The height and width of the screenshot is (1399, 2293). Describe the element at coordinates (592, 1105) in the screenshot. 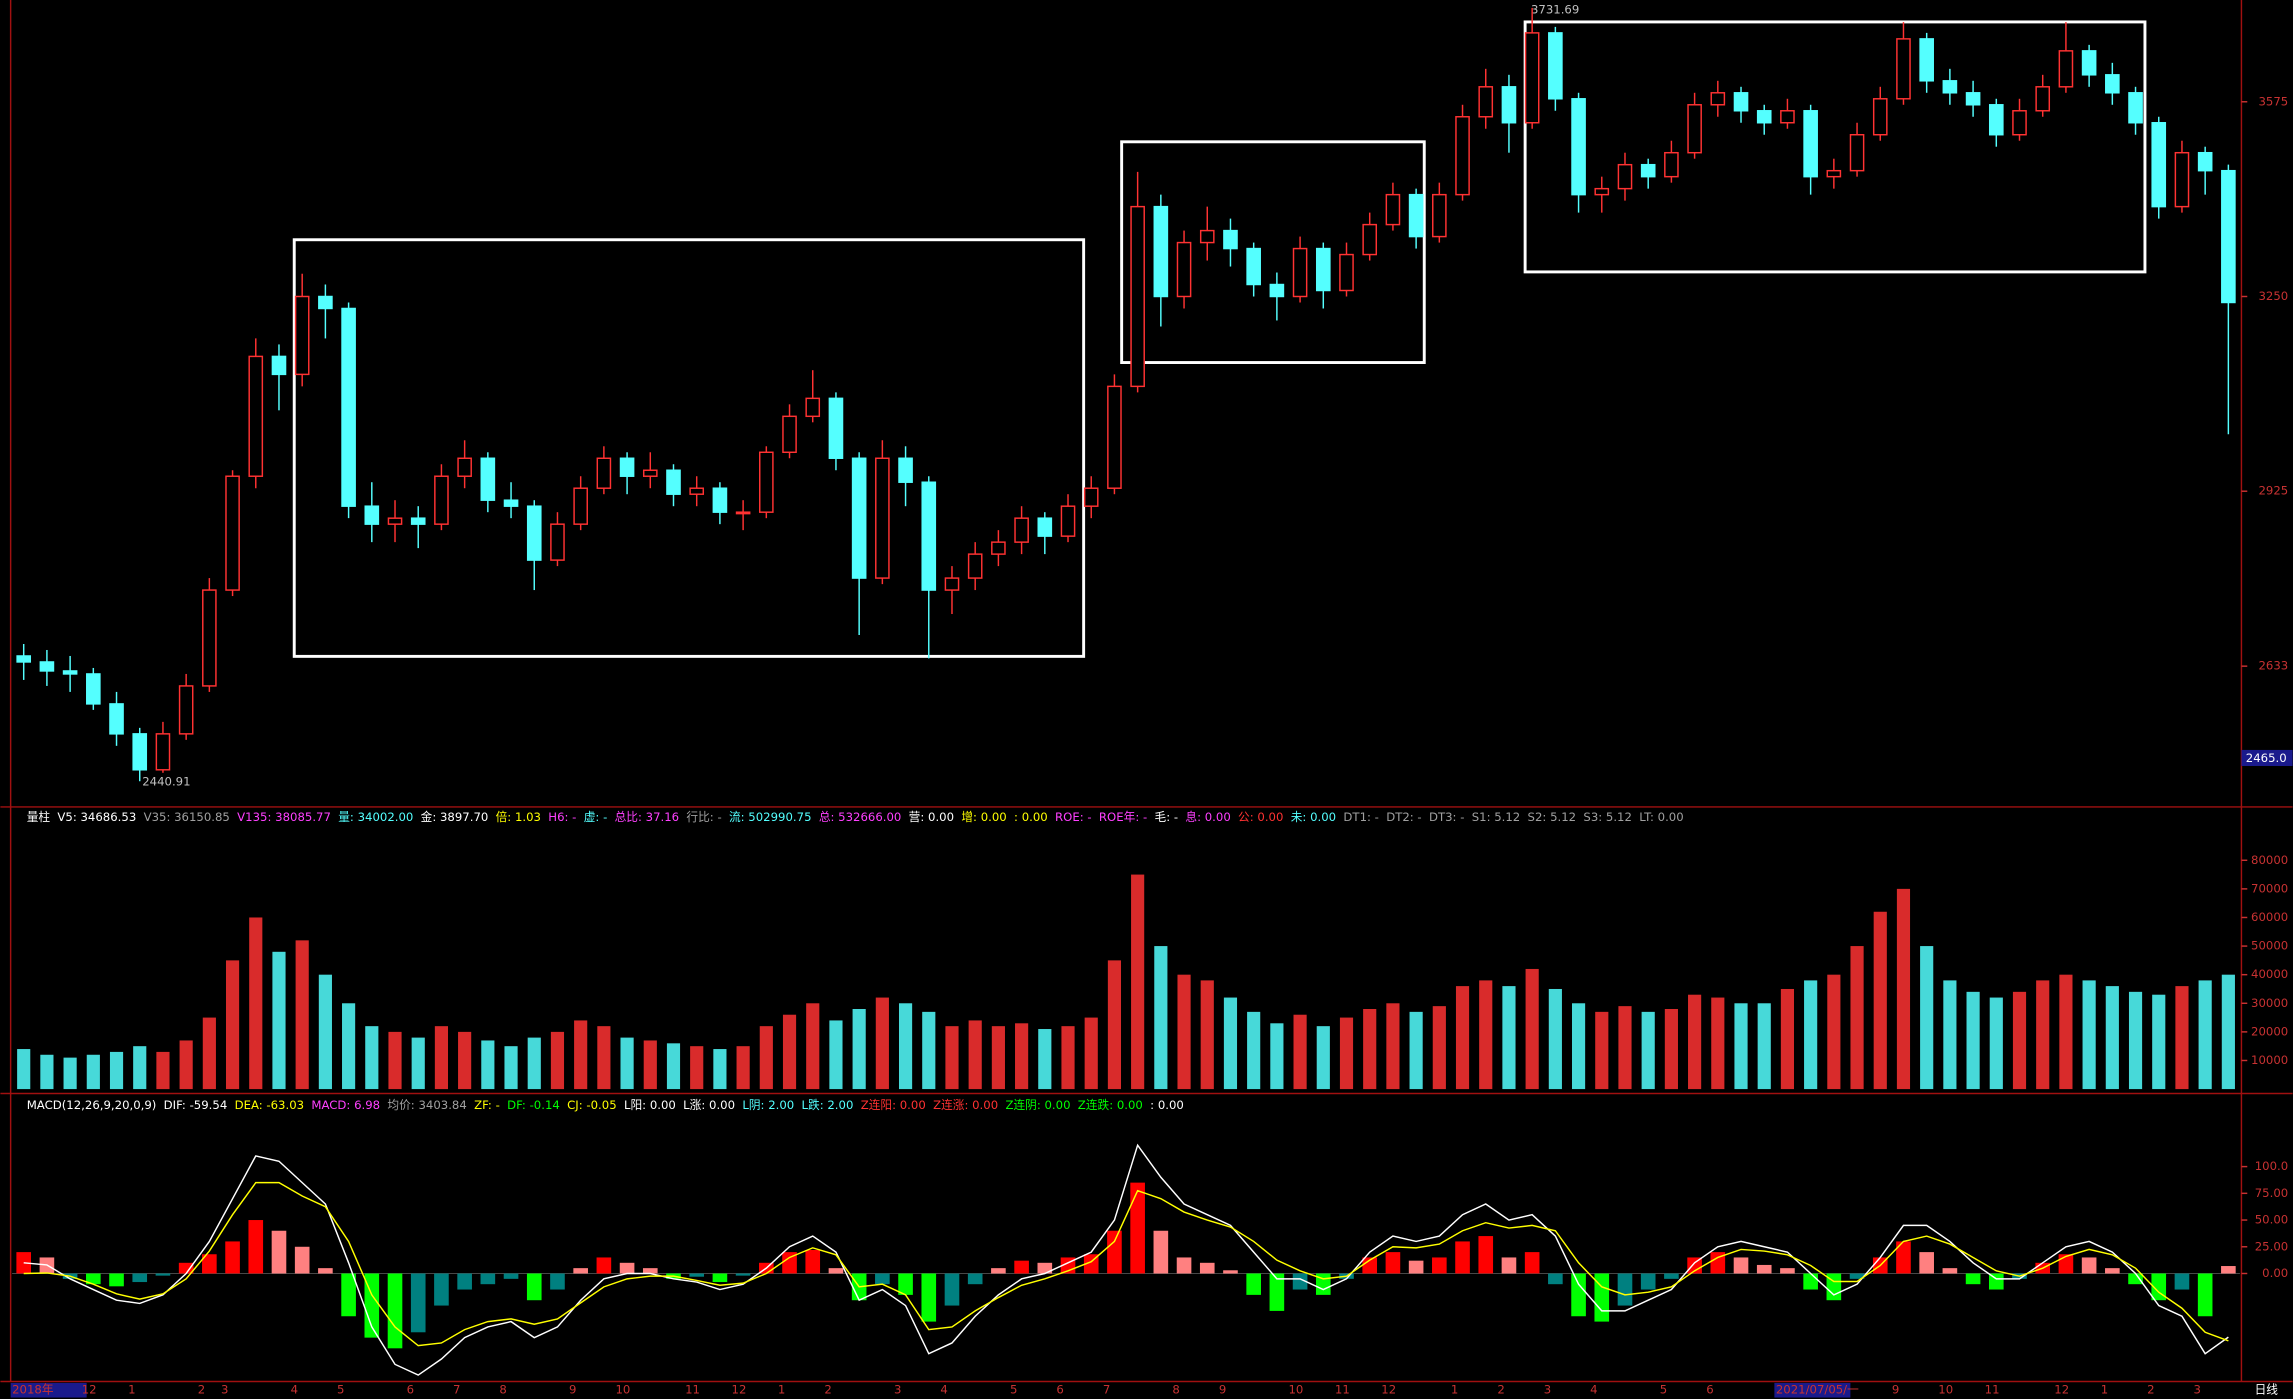

I see `header-item: CJ: -0.05` at that location.